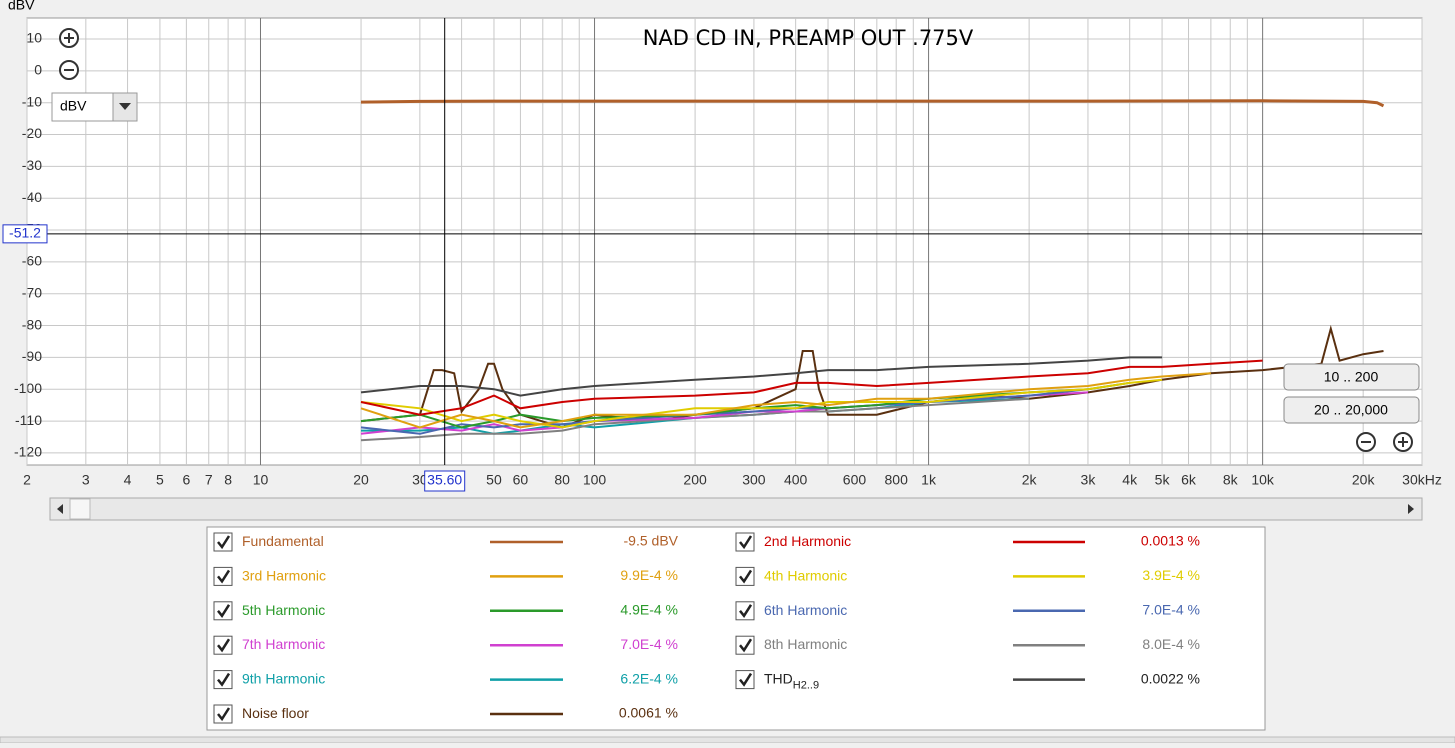 This screenshot has width=1455, height=748. What do you see at coordinates (562, 480) in the screenshot?
I see `x-tick-label: 80` at bounding box center [562, 480].